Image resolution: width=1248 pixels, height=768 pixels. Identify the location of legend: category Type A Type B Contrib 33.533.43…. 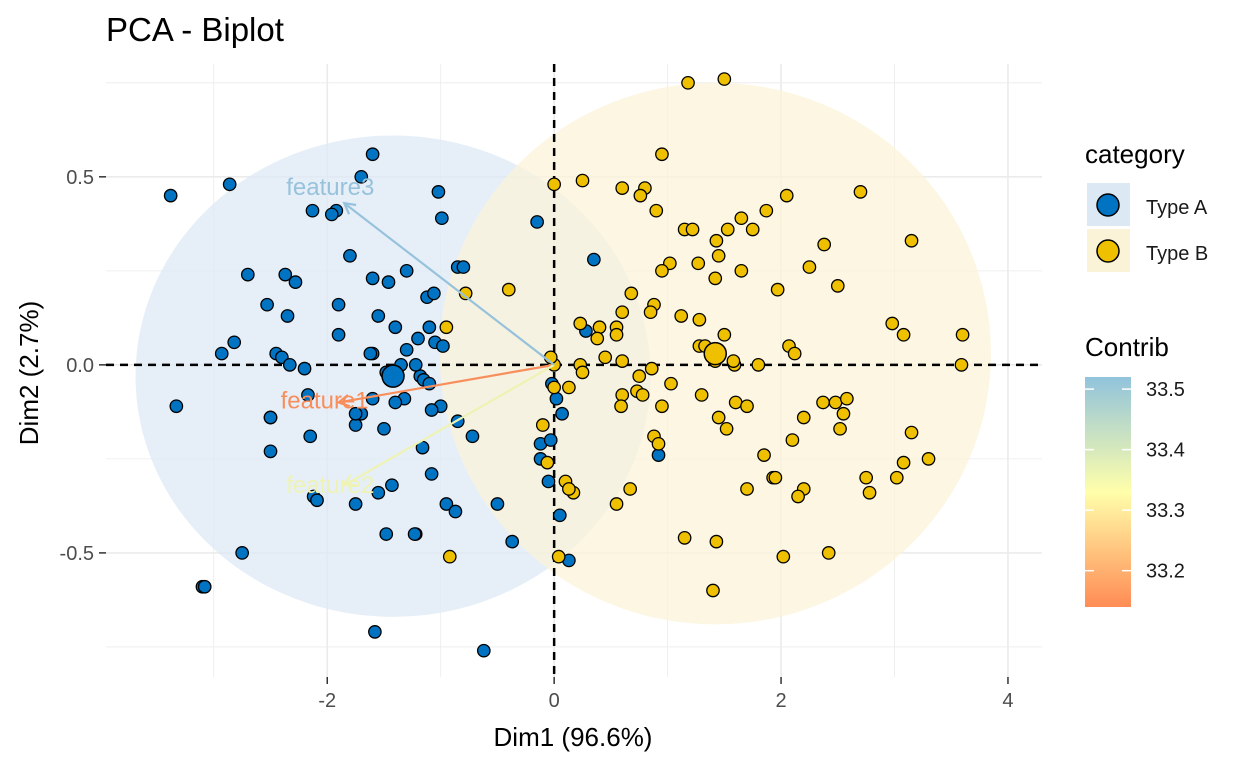
(1146, 373).